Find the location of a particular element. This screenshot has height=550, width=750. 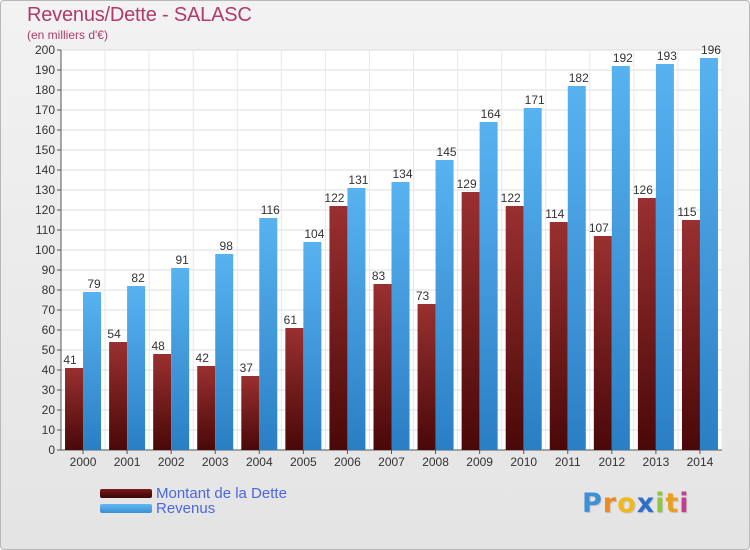

x-tick-label: 2003 is located at coordinates (215, 462).